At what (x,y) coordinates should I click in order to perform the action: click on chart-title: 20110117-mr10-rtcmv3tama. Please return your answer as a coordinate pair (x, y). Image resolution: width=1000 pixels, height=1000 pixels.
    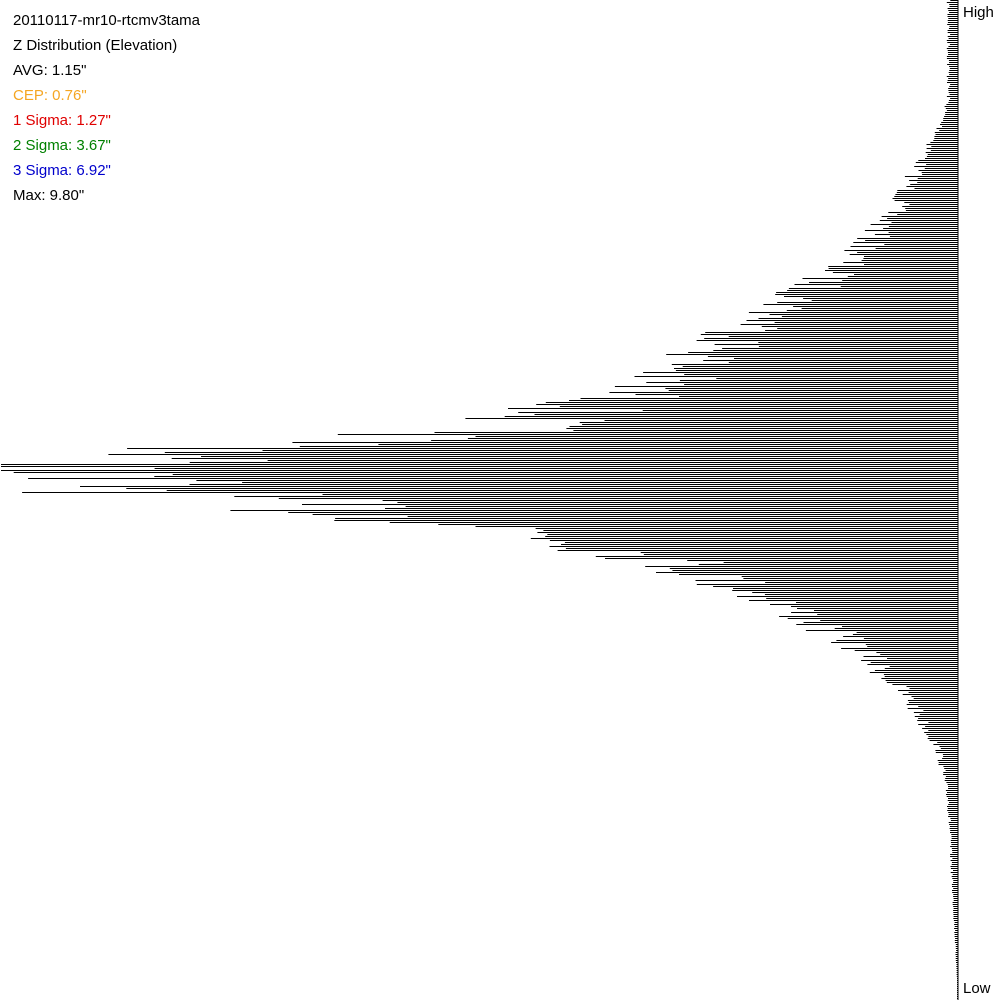
    Looking at the image, I should click on (107, 20).